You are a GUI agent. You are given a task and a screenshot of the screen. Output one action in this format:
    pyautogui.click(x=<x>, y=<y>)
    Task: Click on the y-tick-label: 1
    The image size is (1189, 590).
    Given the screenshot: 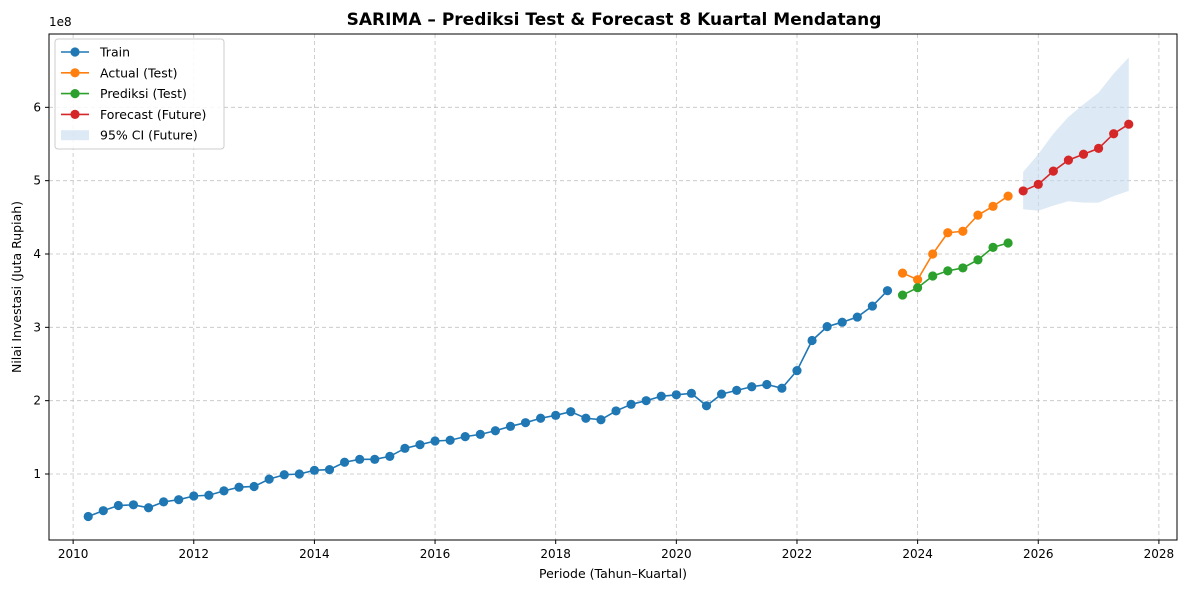 What is the action you would take?
    pyautogui.click(x=37, y=474)
    